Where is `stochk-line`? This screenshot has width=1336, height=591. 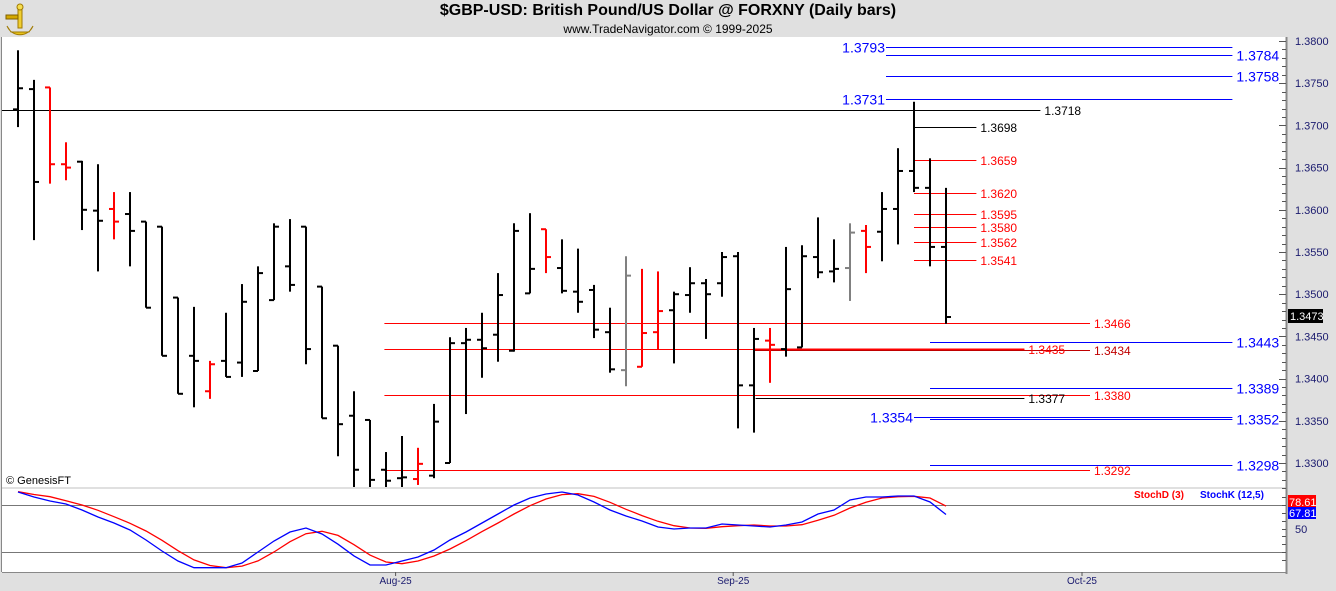 stochk-line is located at coordinates (482, 530).